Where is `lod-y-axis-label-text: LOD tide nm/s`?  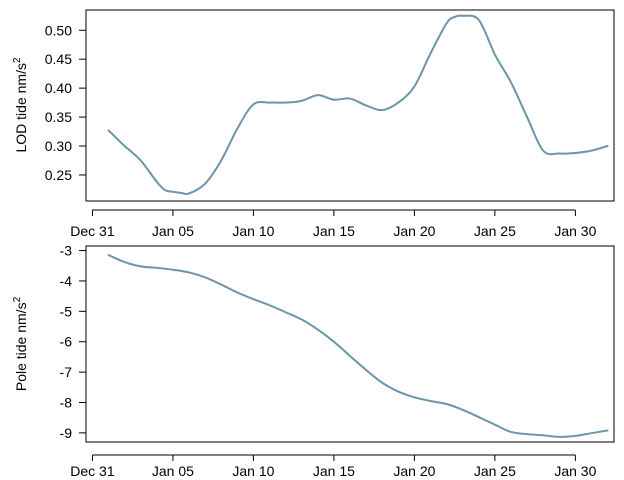 lod-y-axis-label-text: LOD tide nm/s is located at coordinates (21, 107).